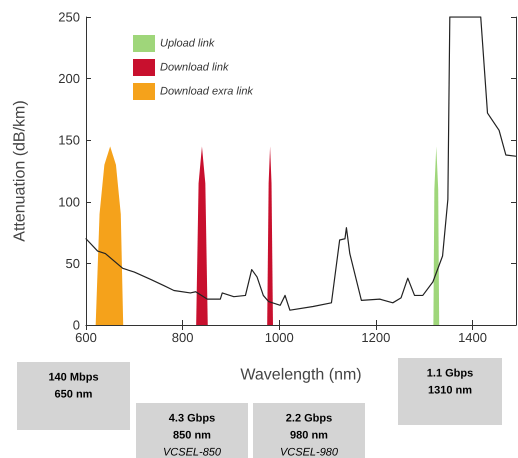 Image resolution: width=518 pixels, height=458 pixels. Describe the element at coordinates (309, 435) in the screenshot. I see `text: 2.2 Gbps 980 nm VCSEL-980` at that location.